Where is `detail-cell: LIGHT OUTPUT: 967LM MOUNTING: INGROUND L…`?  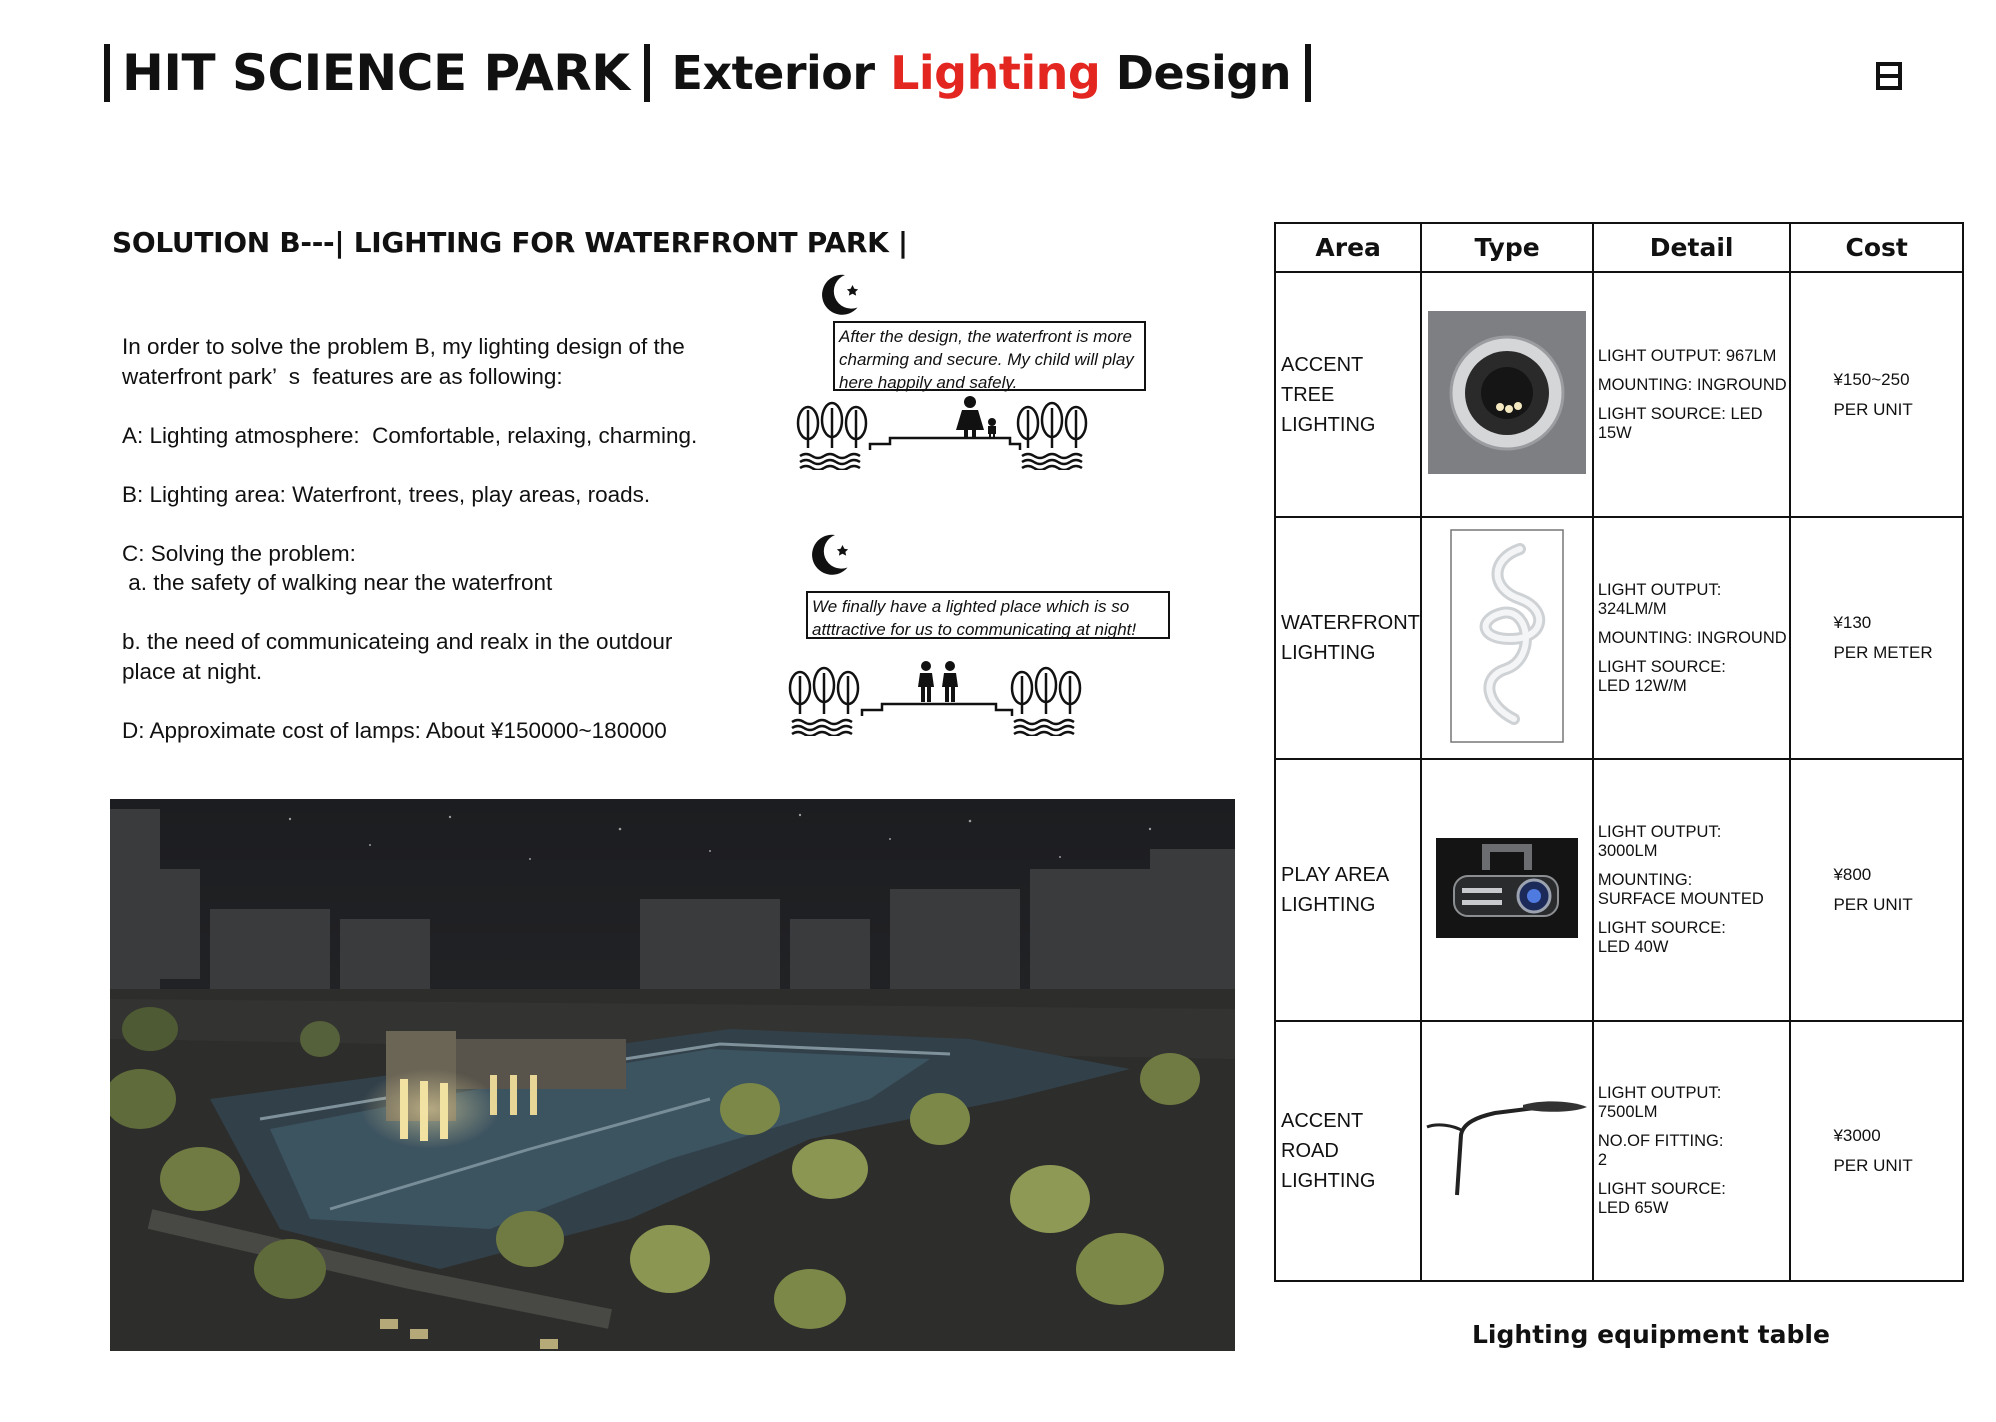 detail-cell: LIGHT OUTPUT: 967LM MOUNTING: INGROUND L… is located at coordinates (1691, 394).